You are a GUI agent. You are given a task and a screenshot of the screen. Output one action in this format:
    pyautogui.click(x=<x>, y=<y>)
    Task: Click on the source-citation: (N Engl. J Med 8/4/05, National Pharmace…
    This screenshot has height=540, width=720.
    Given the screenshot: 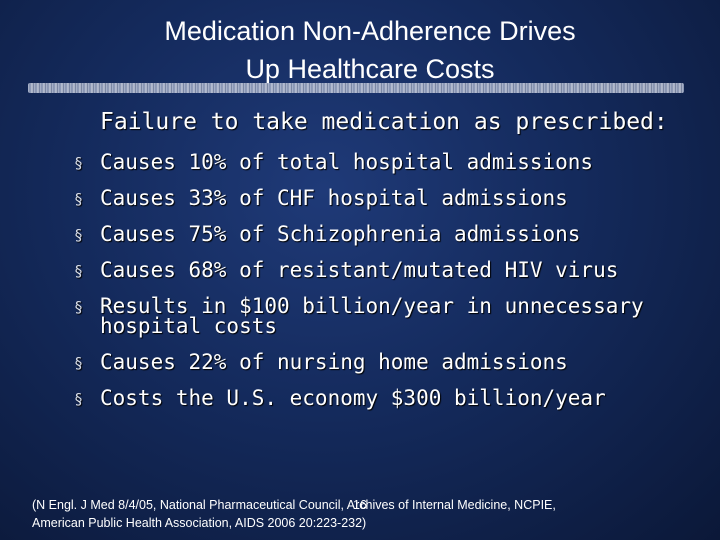 What is the action you would take?
    pyautogui.click(x=342, y=514)
    